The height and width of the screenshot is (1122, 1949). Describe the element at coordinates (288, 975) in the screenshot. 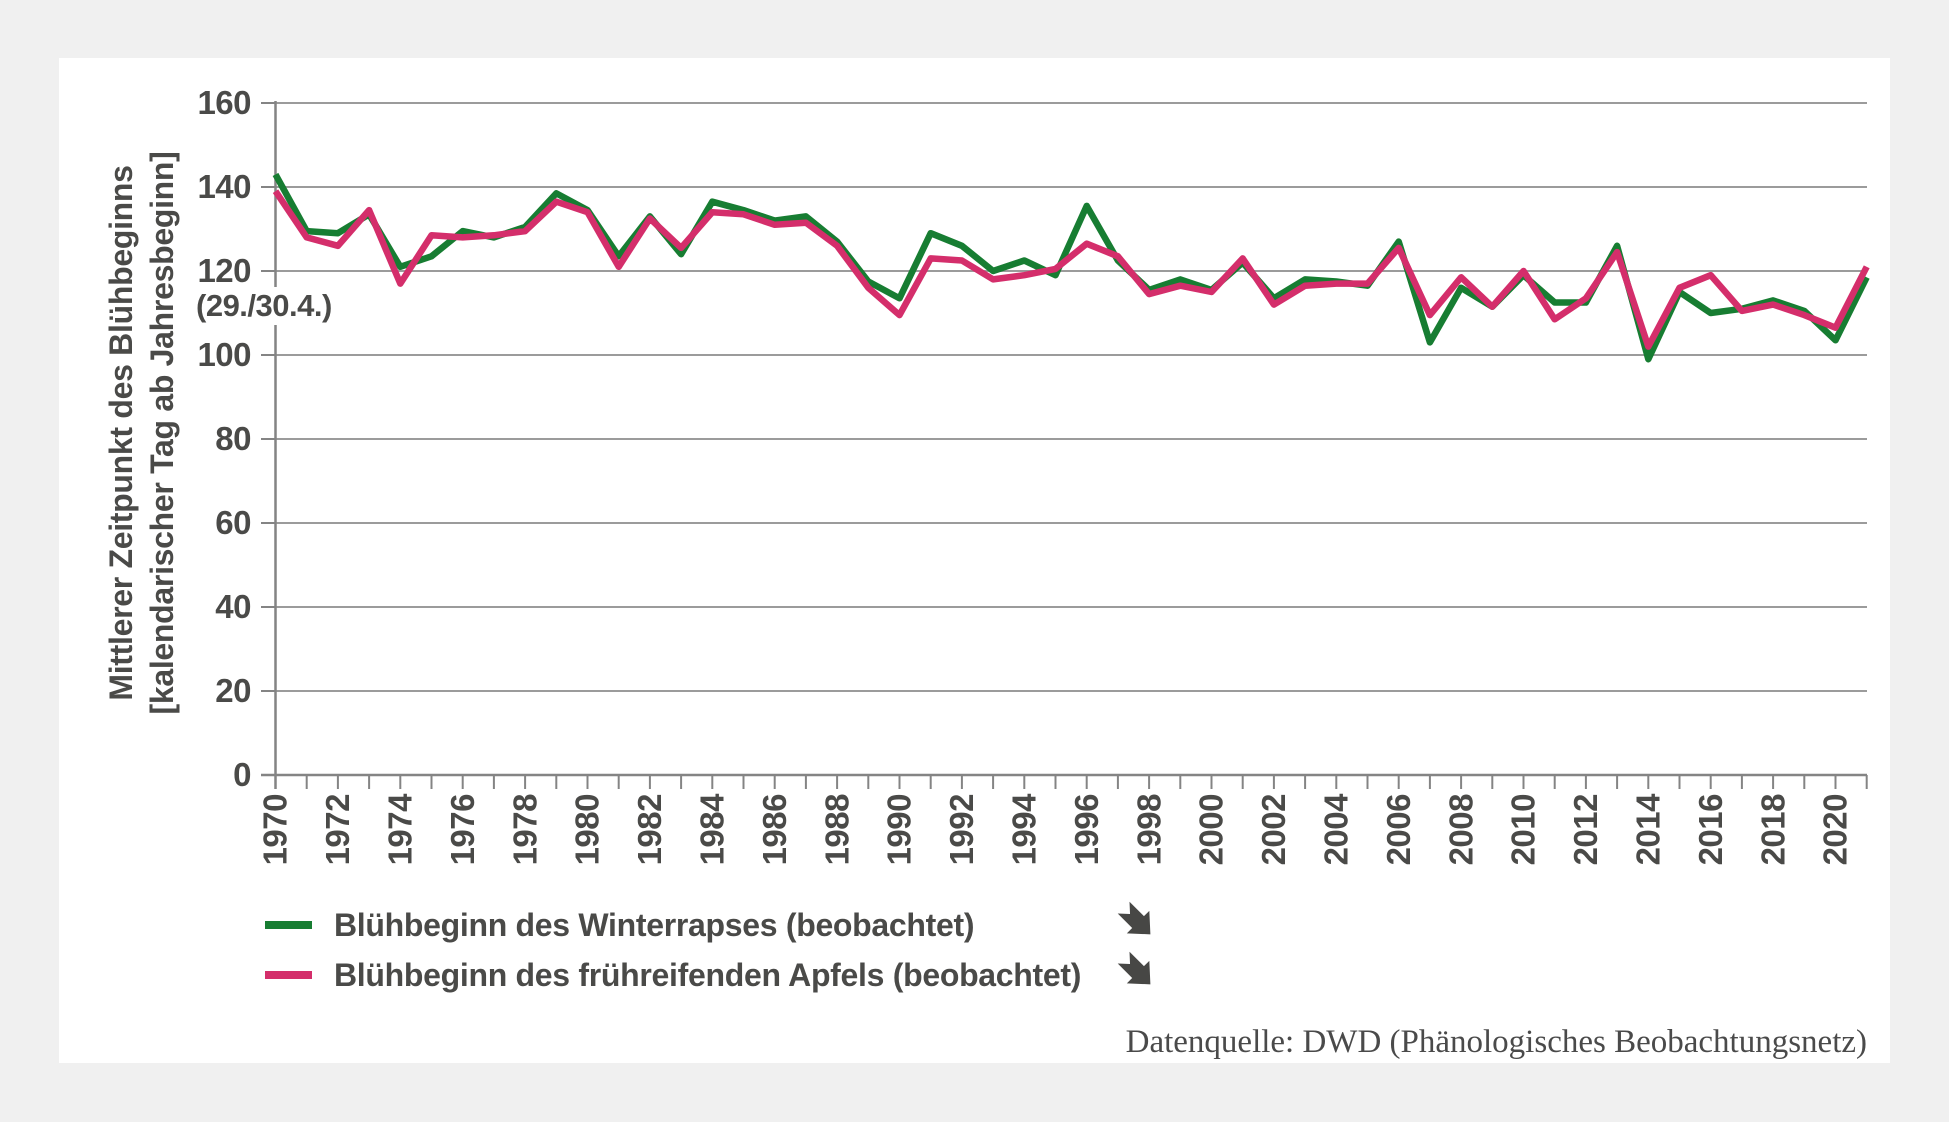

I see `legend-swatch-pink` at that location.